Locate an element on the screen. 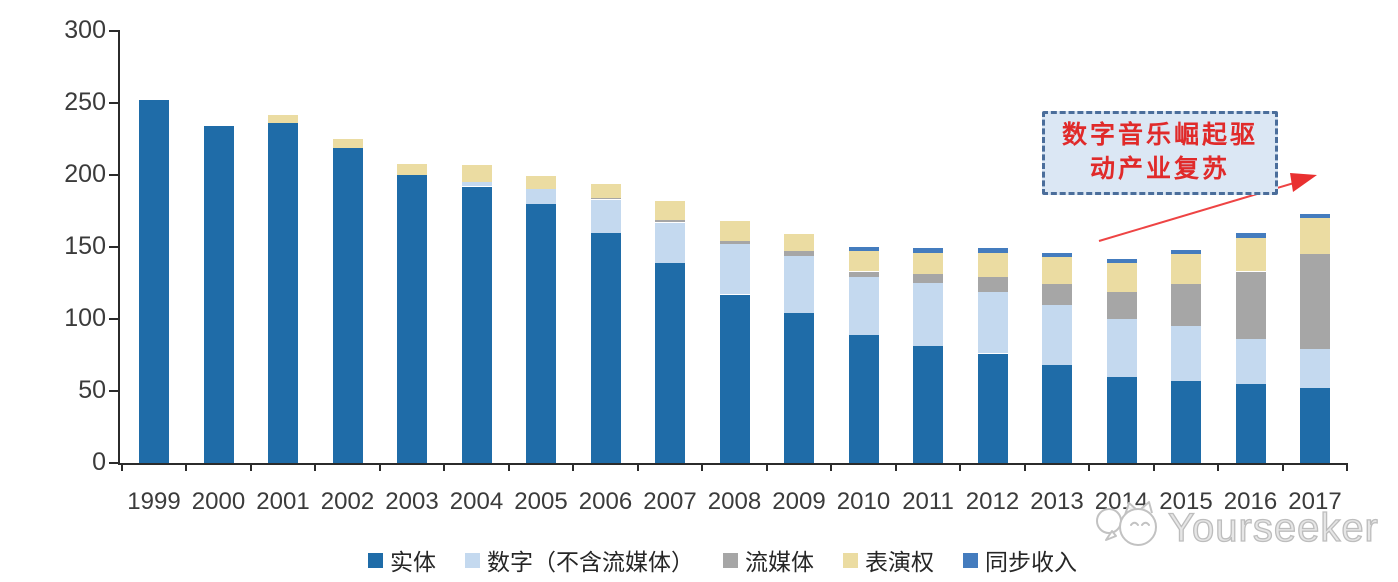 Image resolution: width=1398 pixels, height=582 pixels. x-axis-label: 2005 is located at coordinates (541, 501).